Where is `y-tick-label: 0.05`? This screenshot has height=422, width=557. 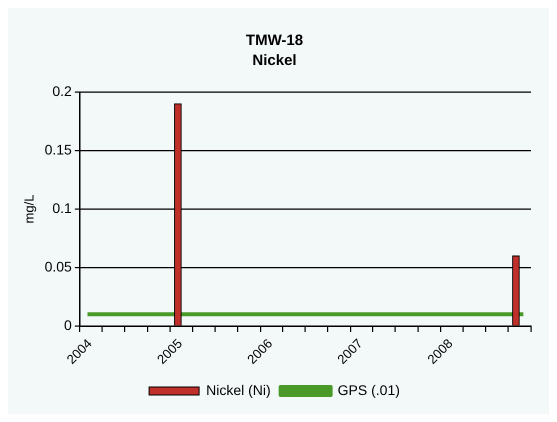 y-tick-label: 0.05 is located at coordinates (58, 266).